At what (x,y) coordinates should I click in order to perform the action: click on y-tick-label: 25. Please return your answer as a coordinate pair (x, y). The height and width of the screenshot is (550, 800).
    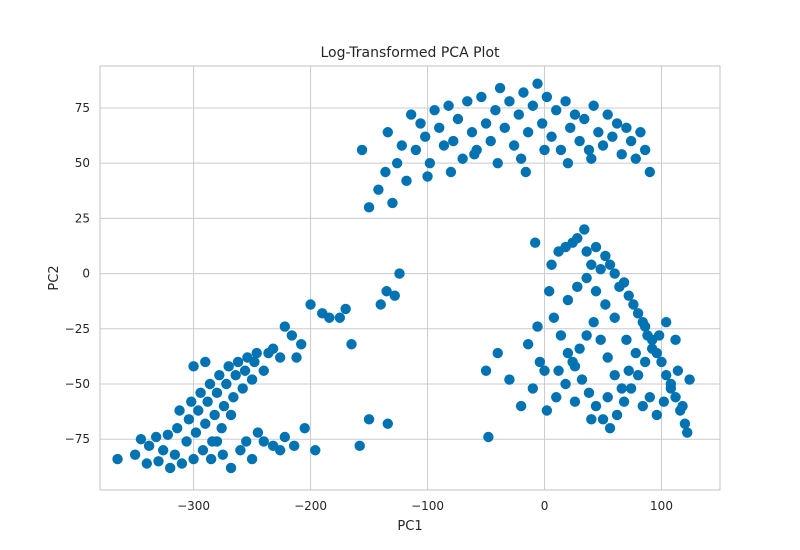
    Looking at the image, I should click on (82, 218).